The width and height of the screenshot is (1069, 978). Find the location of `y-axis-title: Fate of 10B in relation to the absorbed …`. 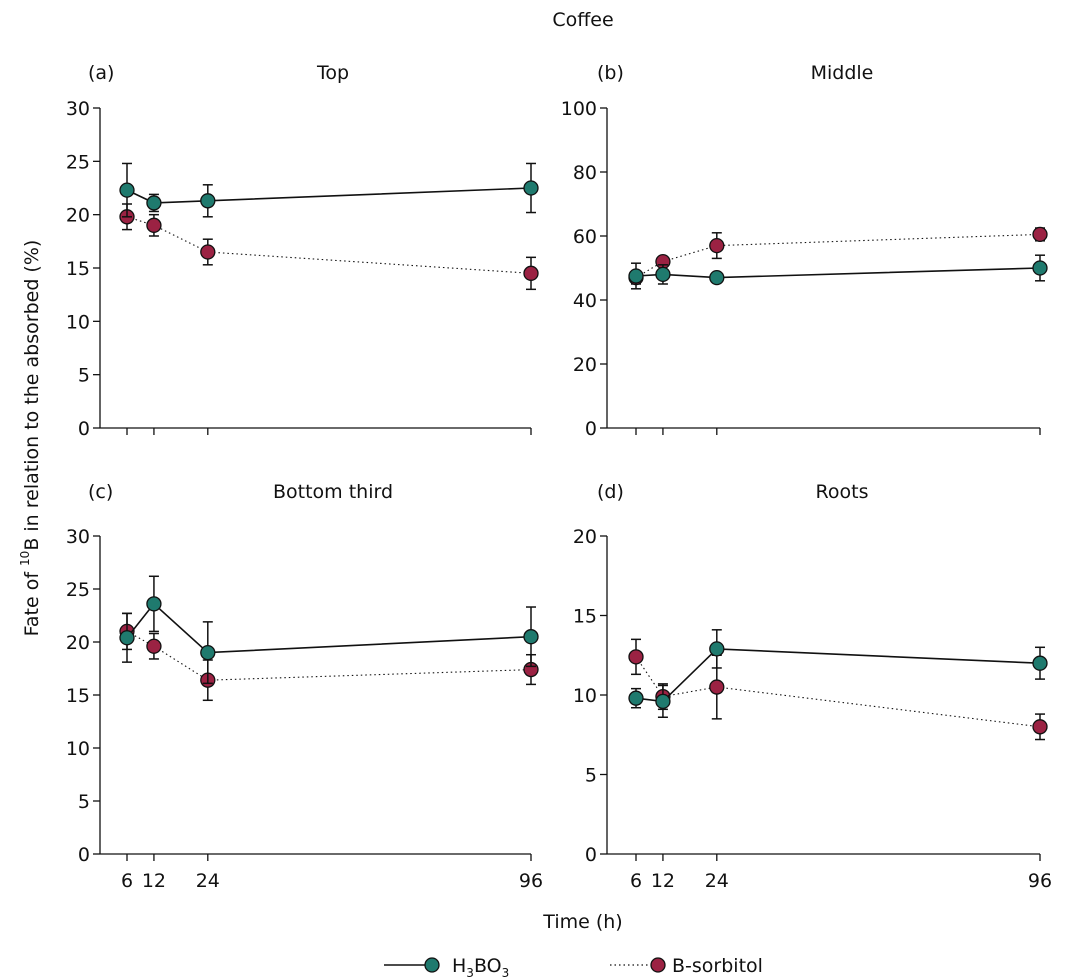

y-axis-title: Fate of 10B in relation to the absorbed … is located at coordinates (30, 438).